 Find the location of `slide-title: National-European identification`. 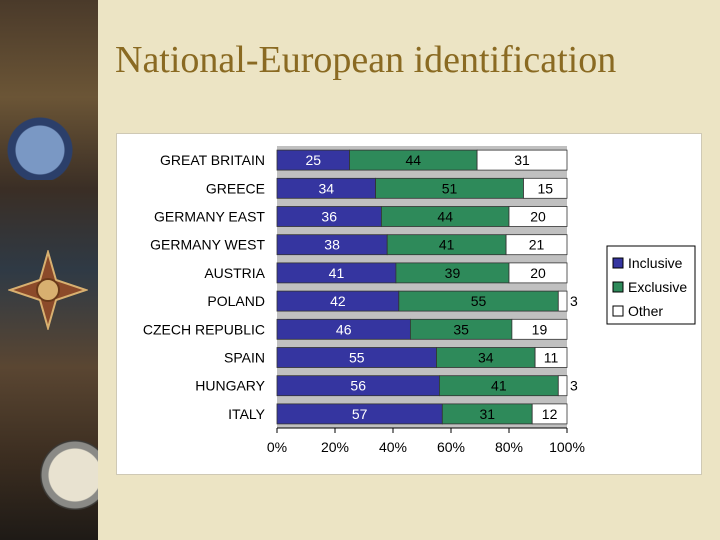

slide-title: National-European identification is located at coordinates (366, 60).